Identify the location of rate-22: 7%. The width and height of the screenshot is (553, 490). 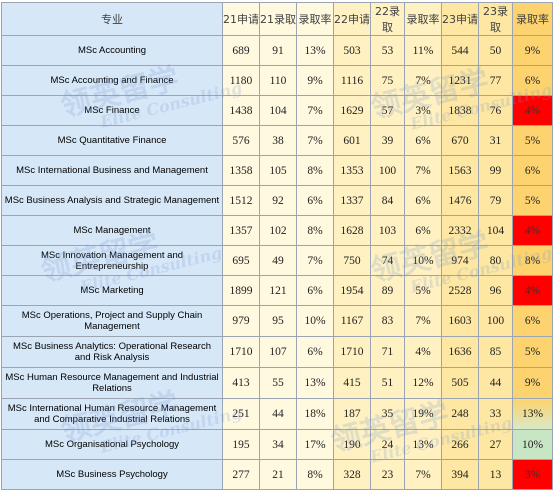
(423, 80).